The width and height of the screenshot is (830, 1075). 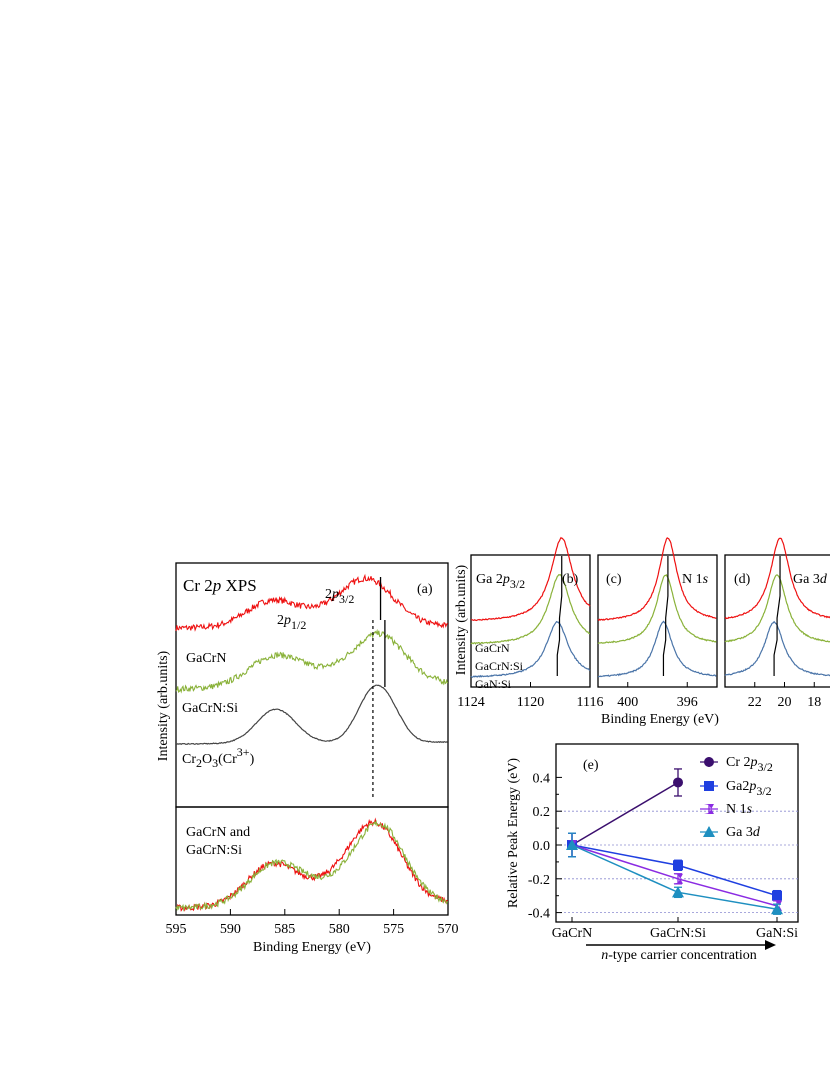 What do you see at coordinates (230, 929) in the screenshot?
I see `xtick-label-a: 590` at bounding box center [230, 929].